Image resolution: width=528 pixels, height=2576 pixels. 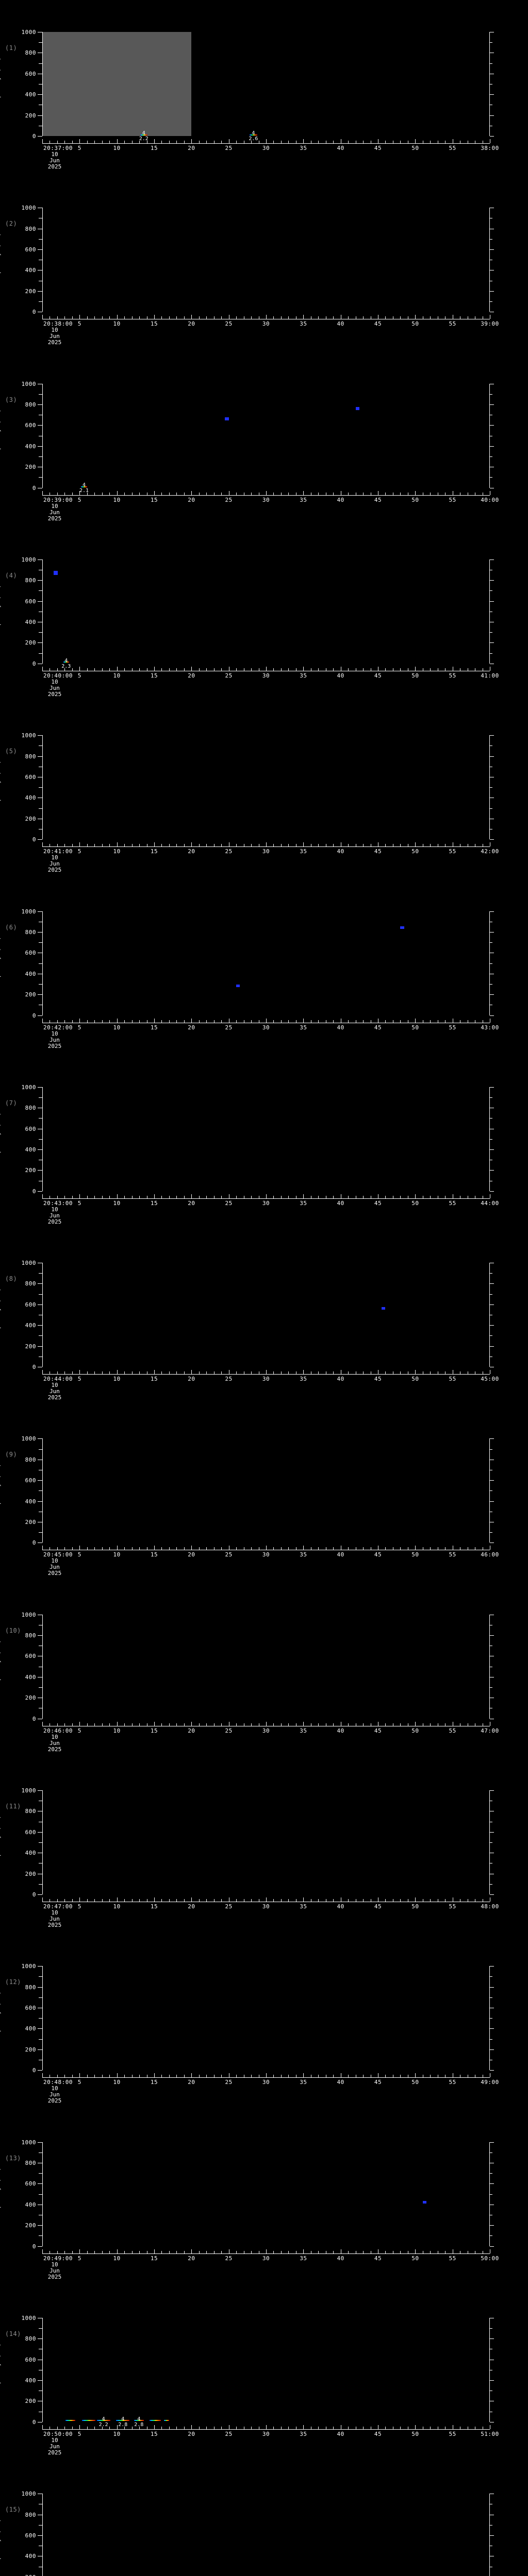 I want to click on right-axis, so click(x=491, y=2369).